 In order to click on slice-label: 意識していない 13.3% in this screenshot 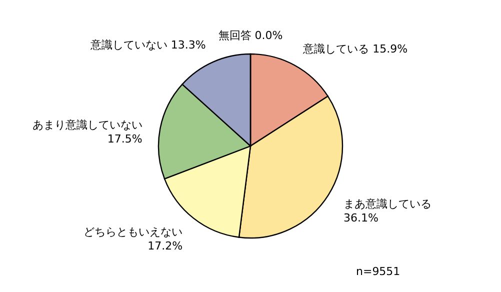, I will do `click(147, 45)`.